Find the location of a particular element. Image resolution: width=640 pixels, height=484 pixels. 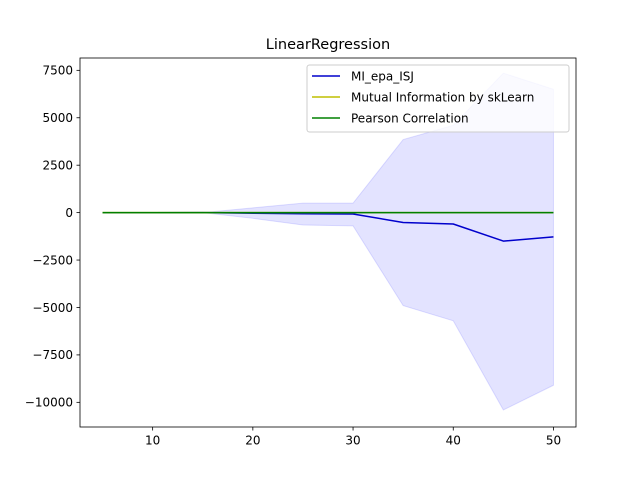

x-tick-label: 20 is located at coordinates (252, 441).